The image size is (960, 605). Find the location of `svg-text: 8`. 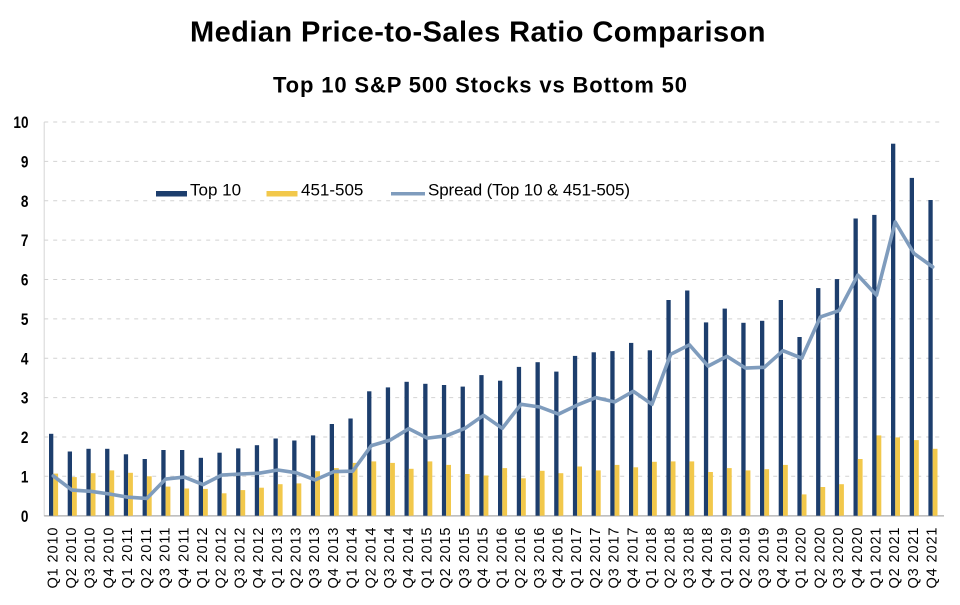

svg-text: 8 is located at coordinates (25, 201).